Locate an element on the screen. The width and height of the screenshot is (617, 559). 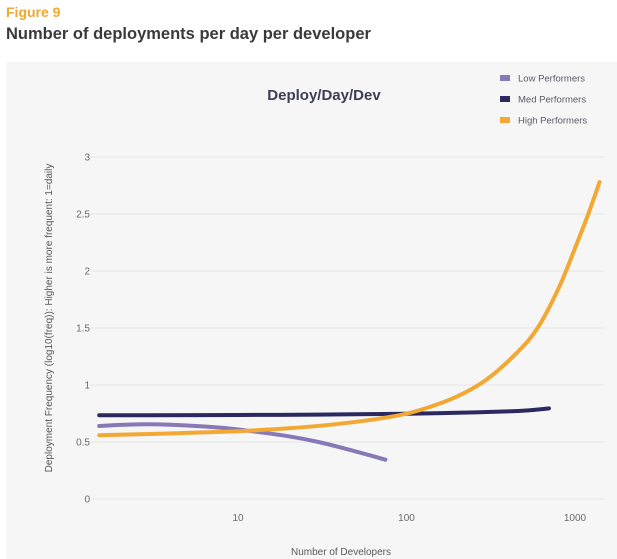
chart-title: Deploy/Day/Dev is located at coordinates (324, 95).